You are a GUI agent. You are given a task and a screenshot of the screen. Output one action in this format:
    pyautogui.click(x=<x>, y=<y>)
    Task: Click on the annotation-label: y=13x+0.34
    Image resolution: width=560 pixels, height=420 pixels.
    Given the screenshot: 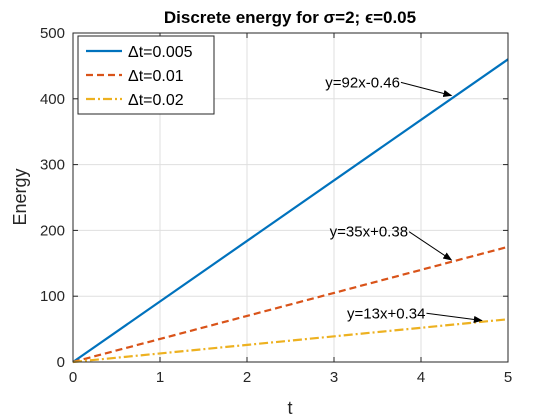 What is the action you would take?
    pyautogui.click(x=386, y=313)
    